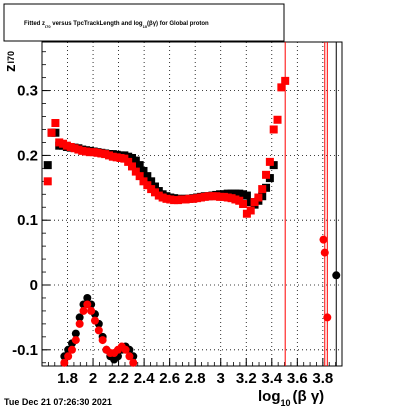 The height and width of the screenshot is (409, 400). What do you see at coordinates (93, 378) in the screenshot?
I see `x-tick-label: 2` at bounding box center [93, 378].